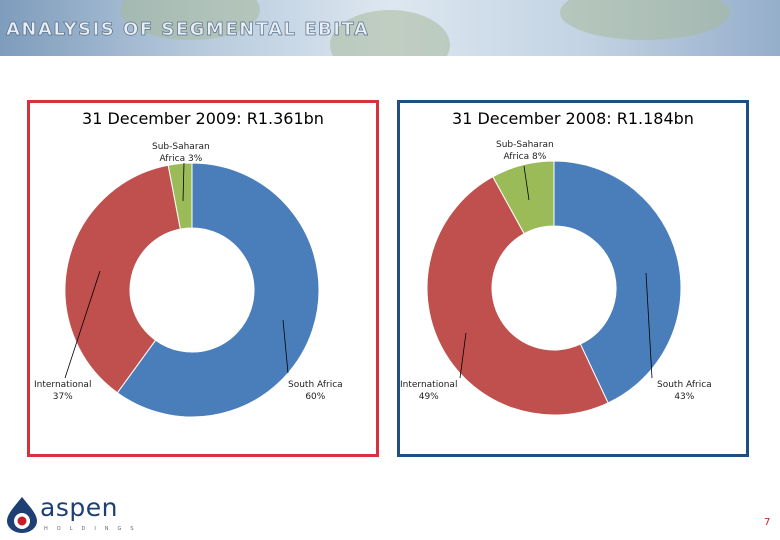 The image size is (780, 540). Describe the element at coordinates (181, 153) in the screenshot. I see `data-label-sub-saharan: Sub-Saharan Africa 3%` at that location.